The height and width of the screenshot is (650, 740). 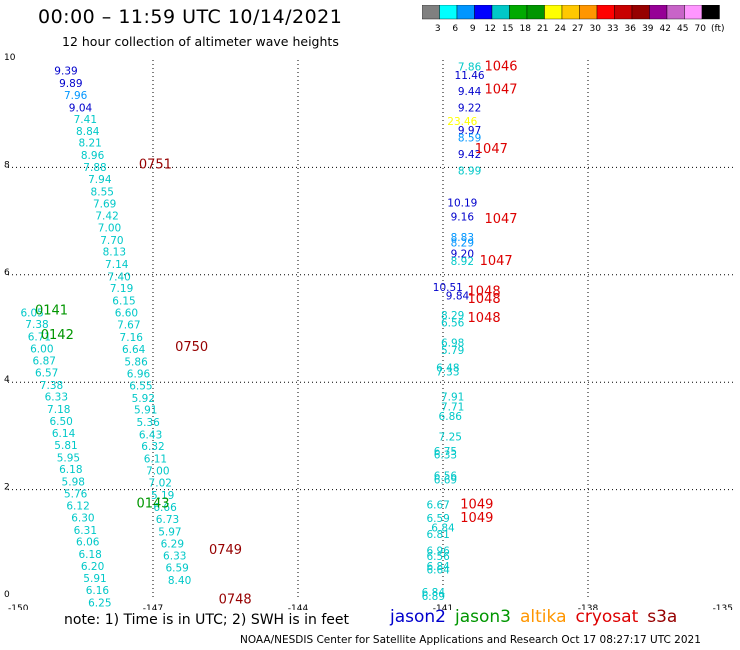 I want to click on wave-height-value: 7.40, so click(x=118, y=277).